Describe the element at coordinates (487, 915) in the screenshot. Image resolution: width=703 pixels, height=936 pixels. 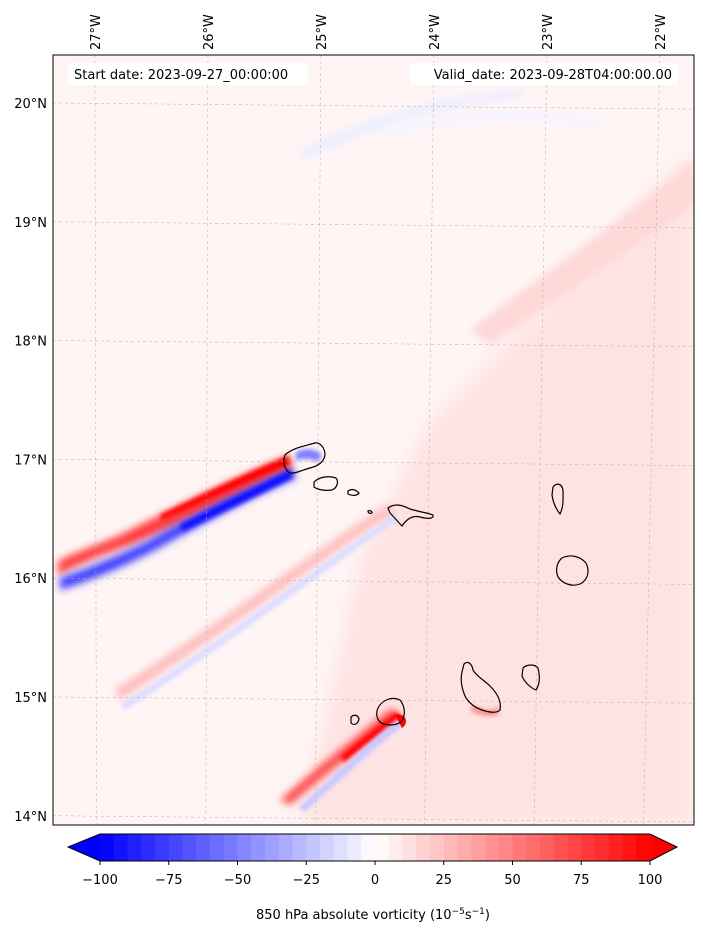
I see `colorbar-label-end: )` at that location.